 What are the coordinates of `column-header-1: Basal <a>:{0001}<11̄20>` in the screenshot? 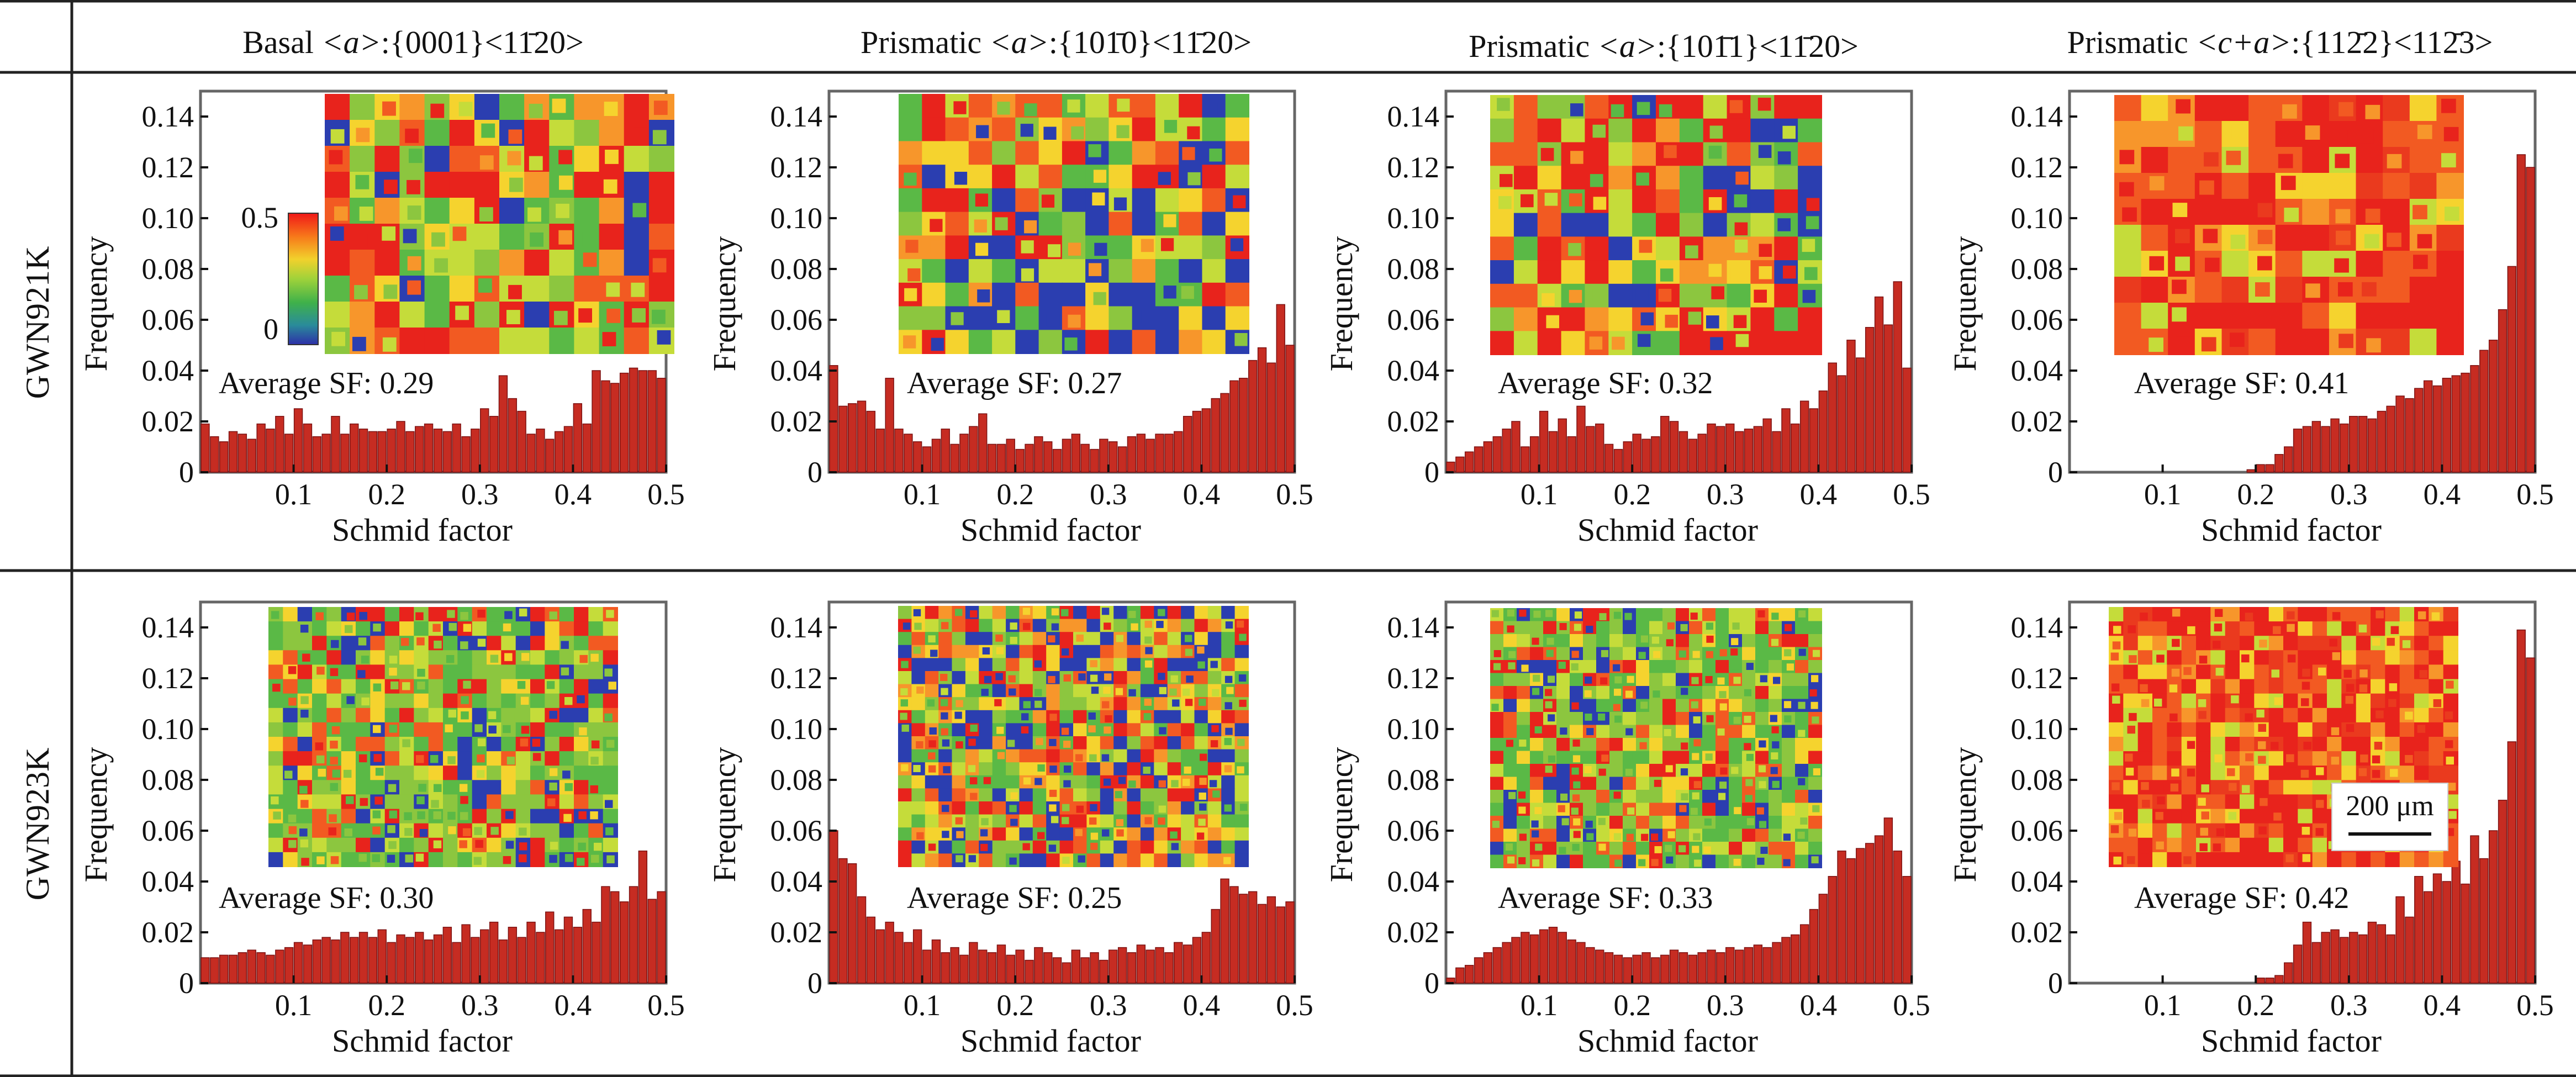 It's located at (413, 42).